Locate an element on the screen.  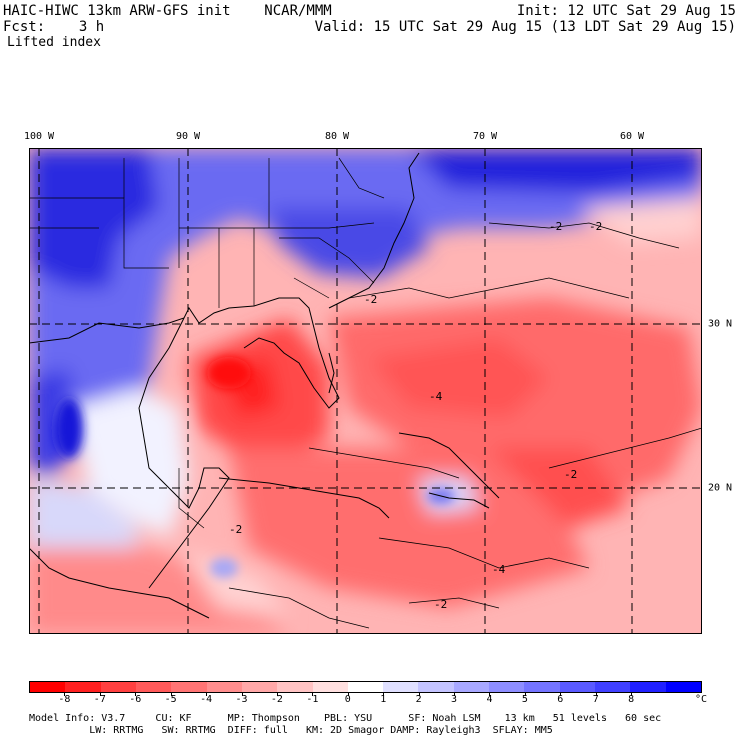
colorbar-tick-label: -5 is located at coordinates (170, 699).